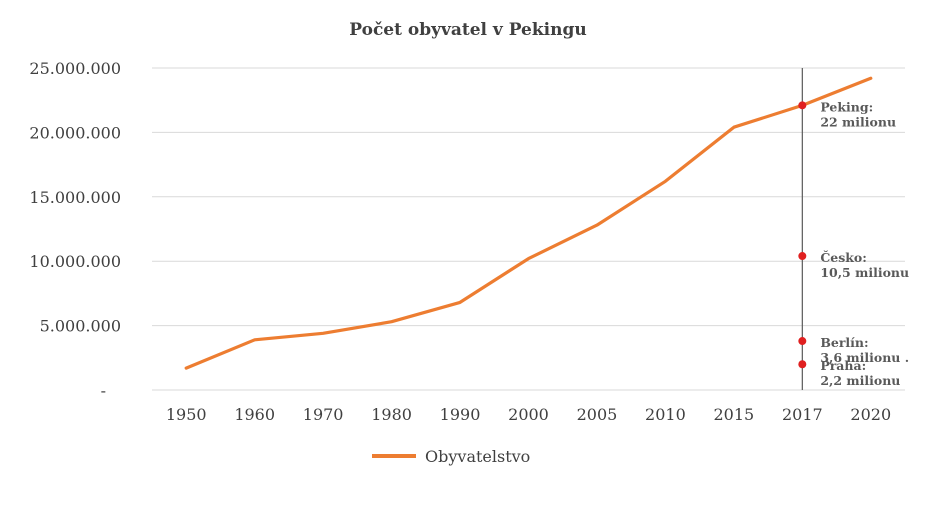 Image resolution: width=926 pixels, height=508 pixels. What do you see at coordinates (460, 414) in the screenshot?
I see `x-tick-label: 1990` at bounding box center [460, 414].